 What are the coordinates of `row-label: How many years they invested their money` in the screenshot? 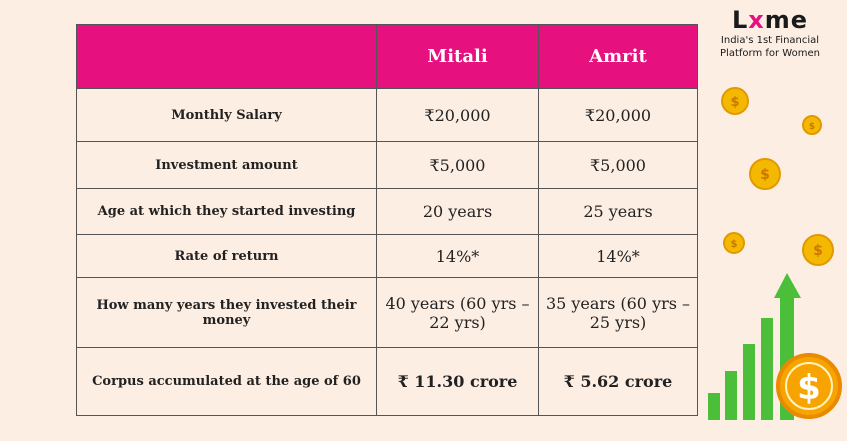 It's located at (226, 312).